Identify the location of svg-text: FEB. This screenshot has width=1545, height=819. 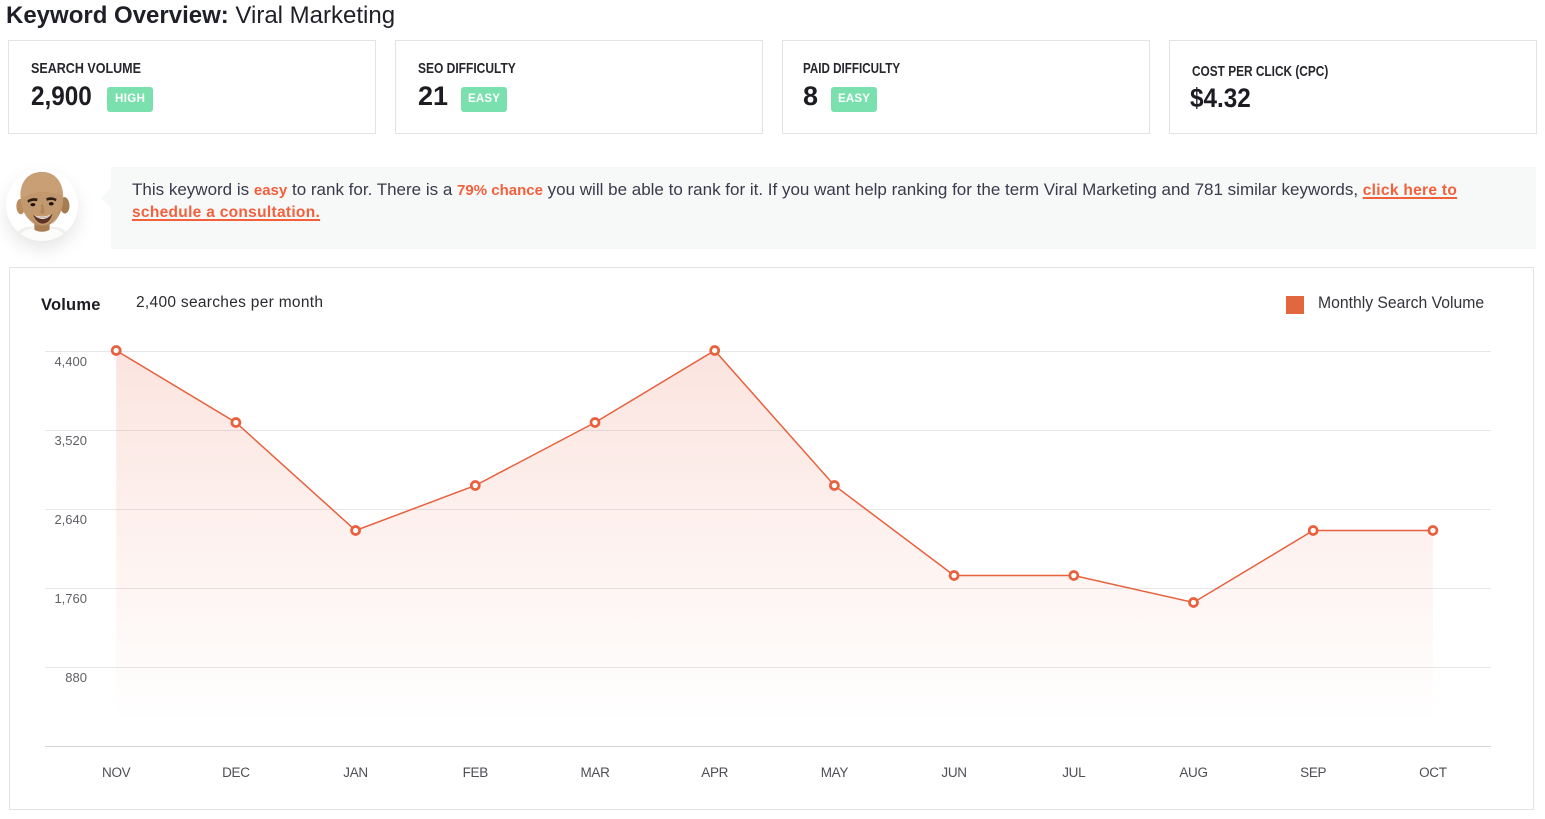
(476, 772).